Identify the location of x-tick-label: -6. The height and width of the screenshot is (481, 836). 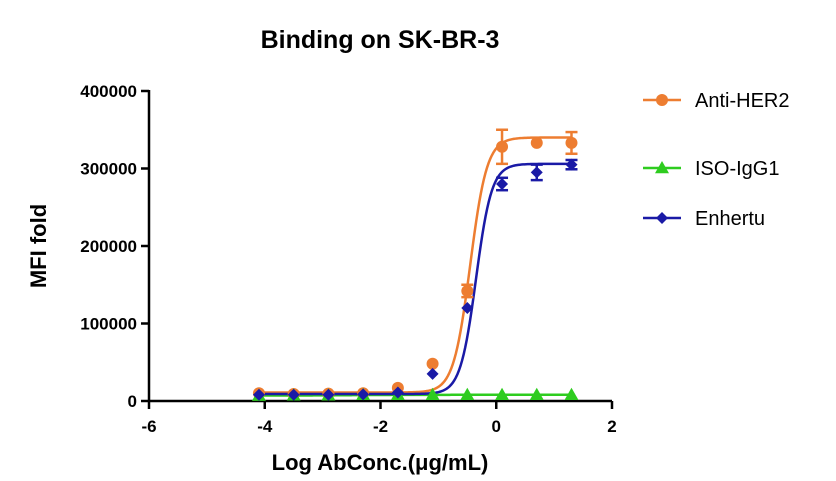
(148, 426).